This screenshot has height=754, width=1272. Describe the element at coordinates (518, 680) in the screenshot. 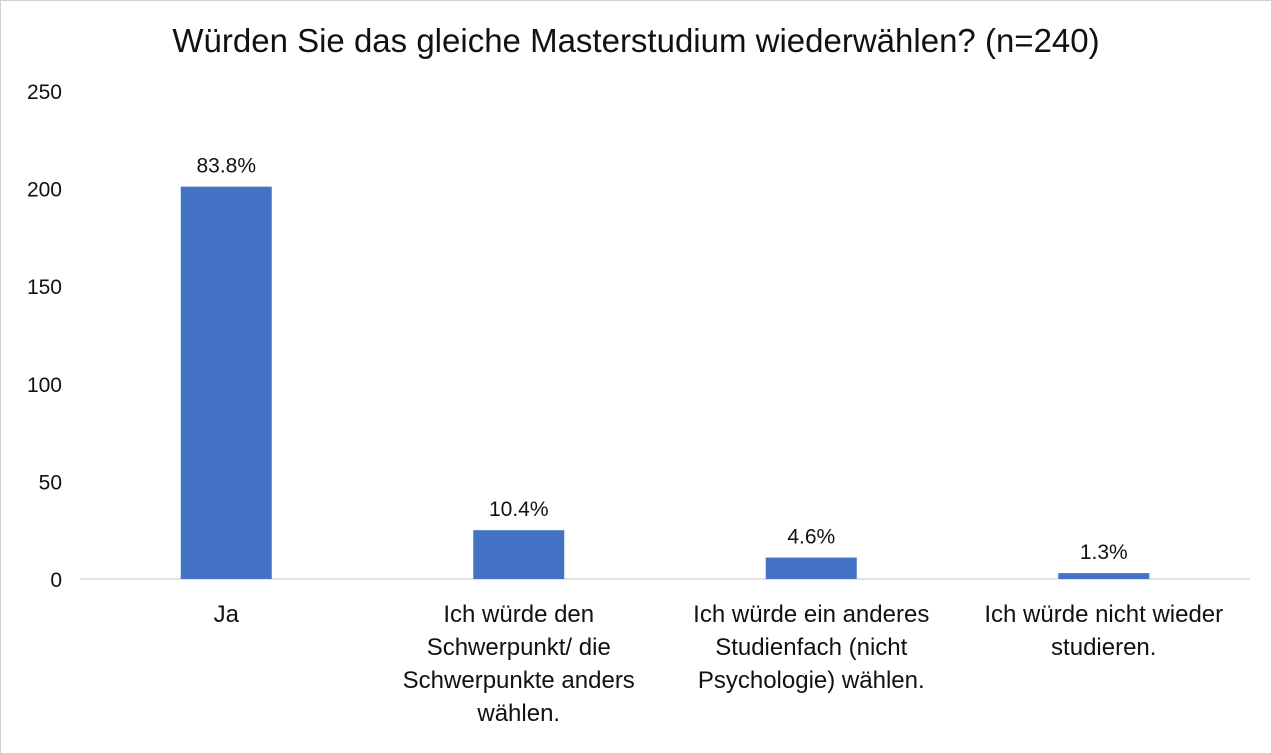

I see `x-tick-label-line: Schwerpunkte anders` at that location.